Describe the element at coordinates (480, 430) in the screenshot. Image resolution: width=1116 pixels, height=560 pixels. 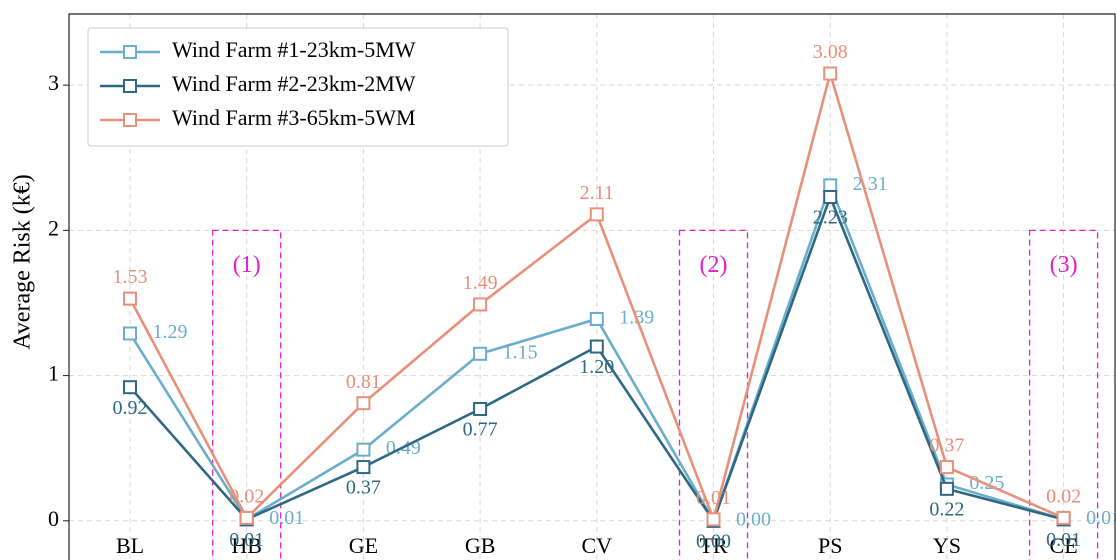
I see `data-label: 0.77` at that location.